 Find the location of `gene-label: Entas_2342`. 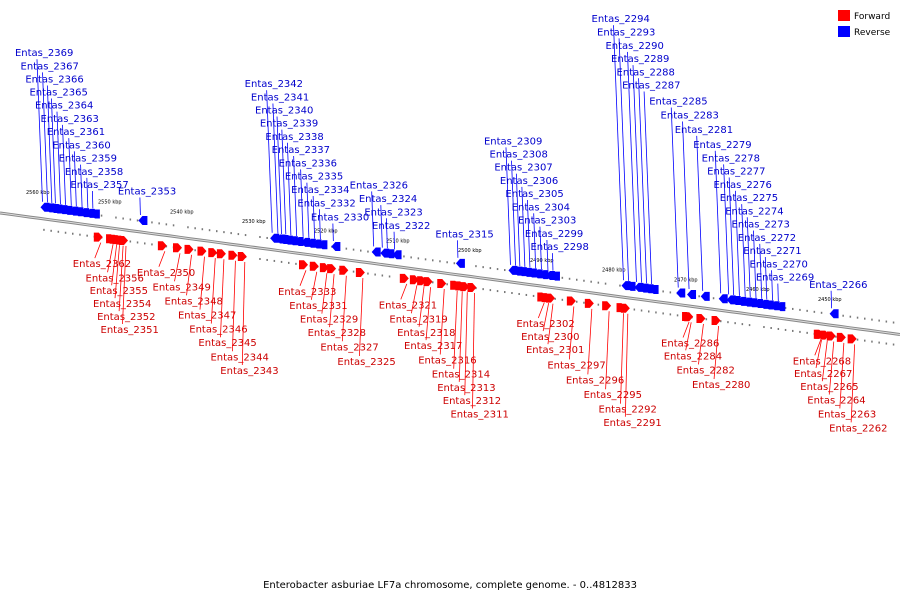

gene-label: Entas_2342 is located at coordinates (274, 84).